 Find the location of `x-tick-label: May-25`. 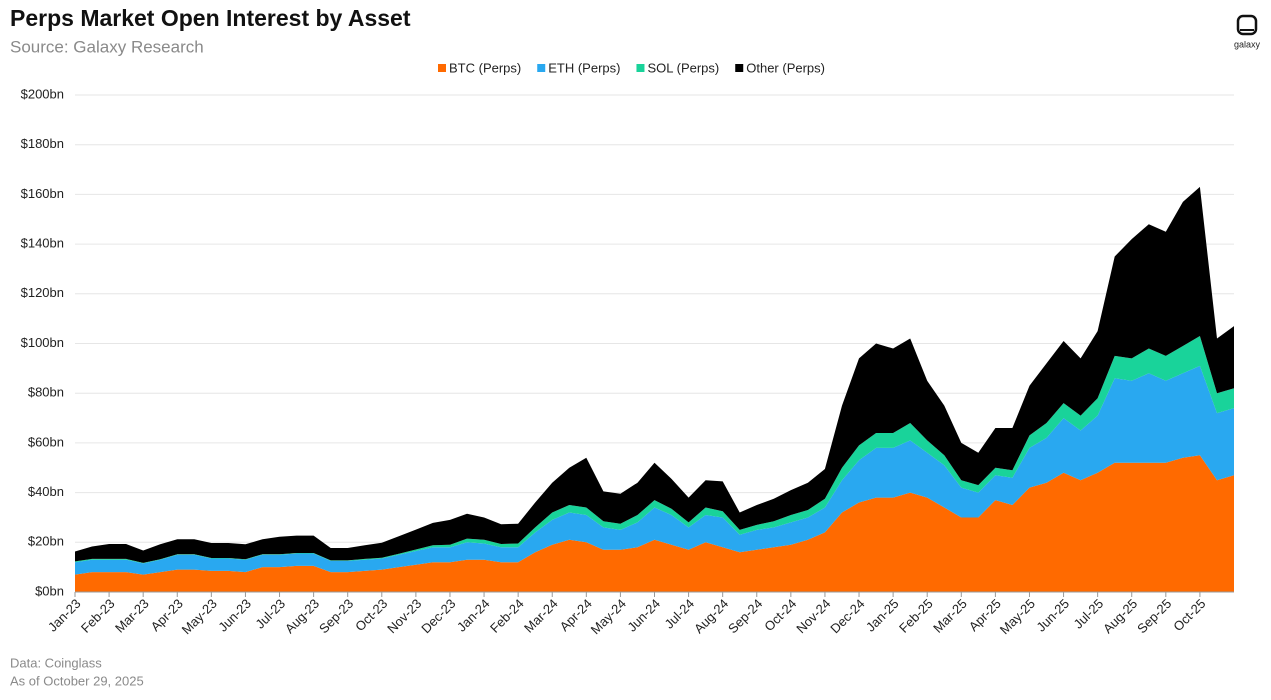

x-tick-label: May-25 is located at coordinates (1017, 616).